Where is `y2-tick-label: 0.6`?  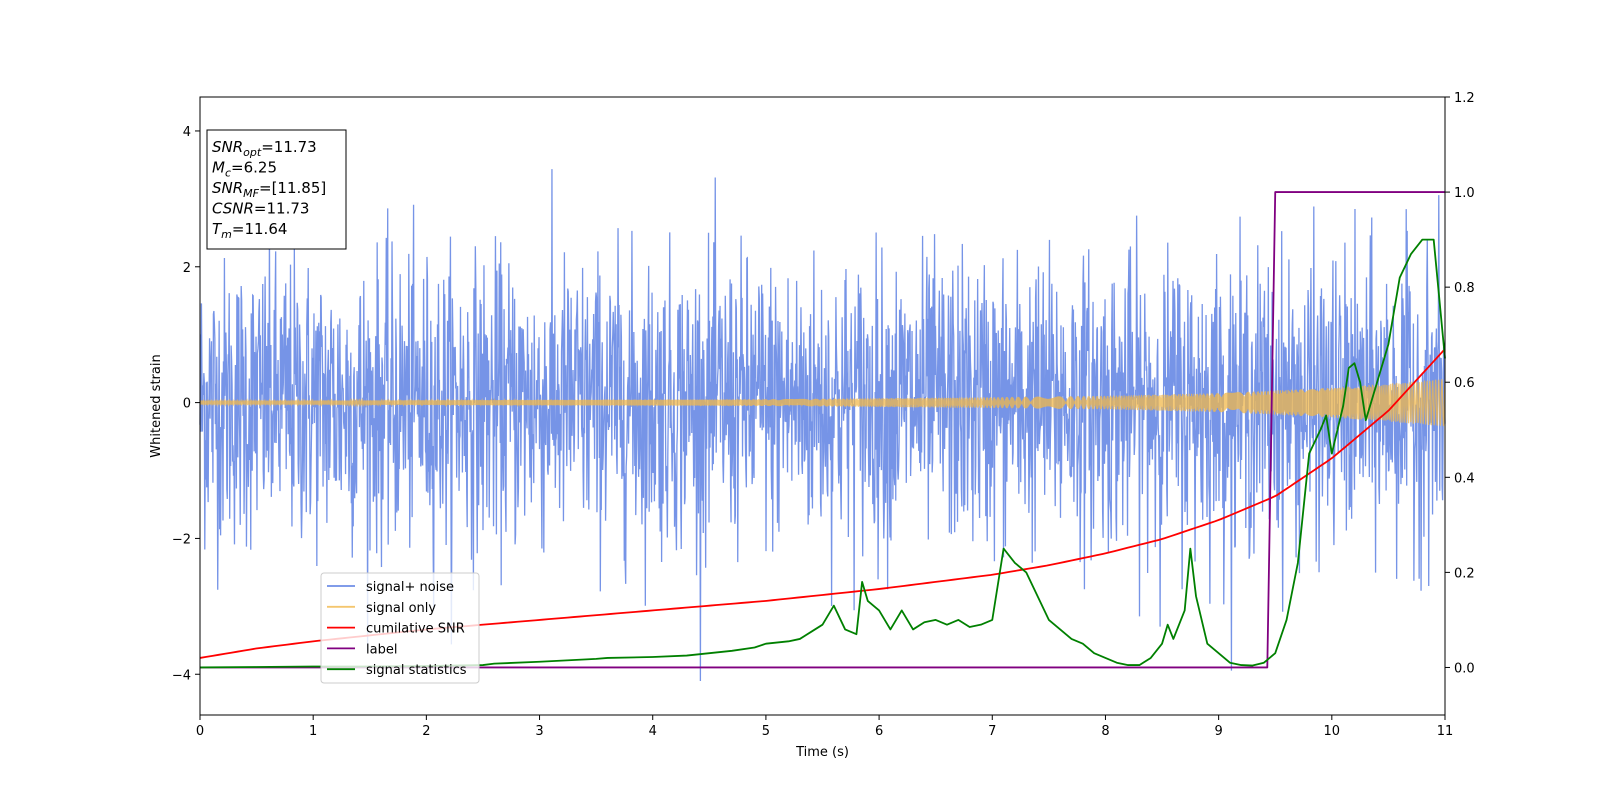 y2-tick-label: 0.6 is located at coordinates (1464, 383).